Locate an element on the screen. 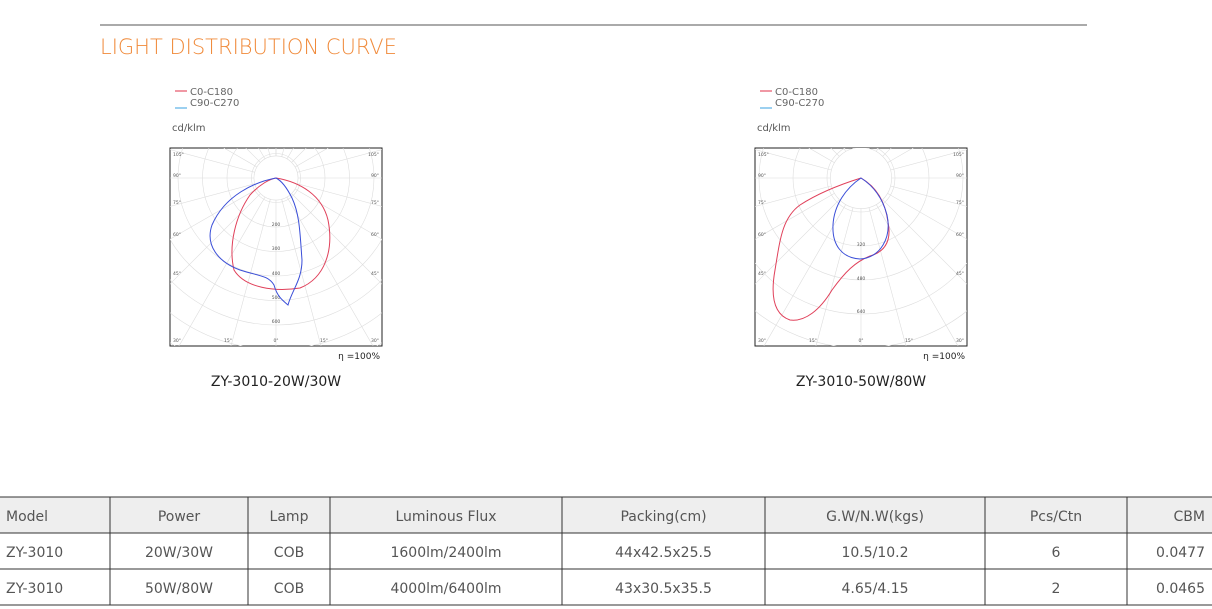 This screenshot has height=609, width=1212. radial-label: 320 is located at coordinates (861, 245).